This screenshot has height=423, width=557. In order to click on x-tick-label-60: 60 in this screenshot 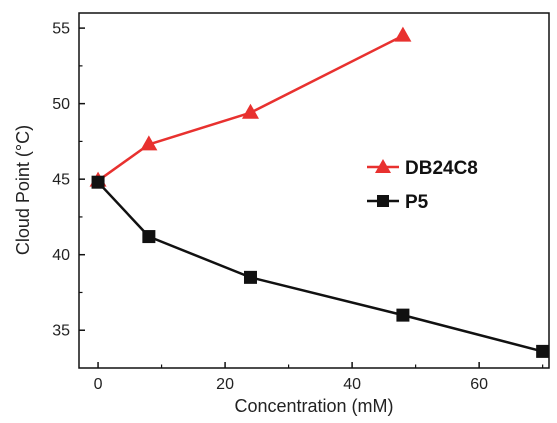, I will do `click(479, 384)`.